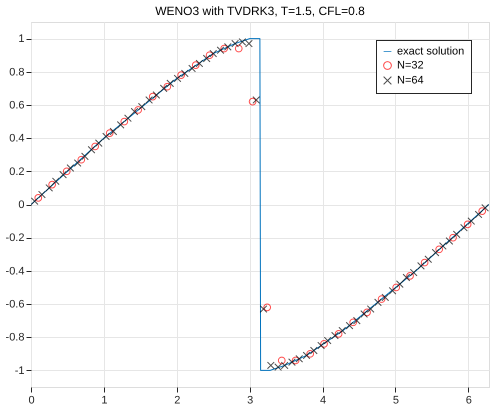  I want to click on x-tick-label: 1, so click(104, 400).